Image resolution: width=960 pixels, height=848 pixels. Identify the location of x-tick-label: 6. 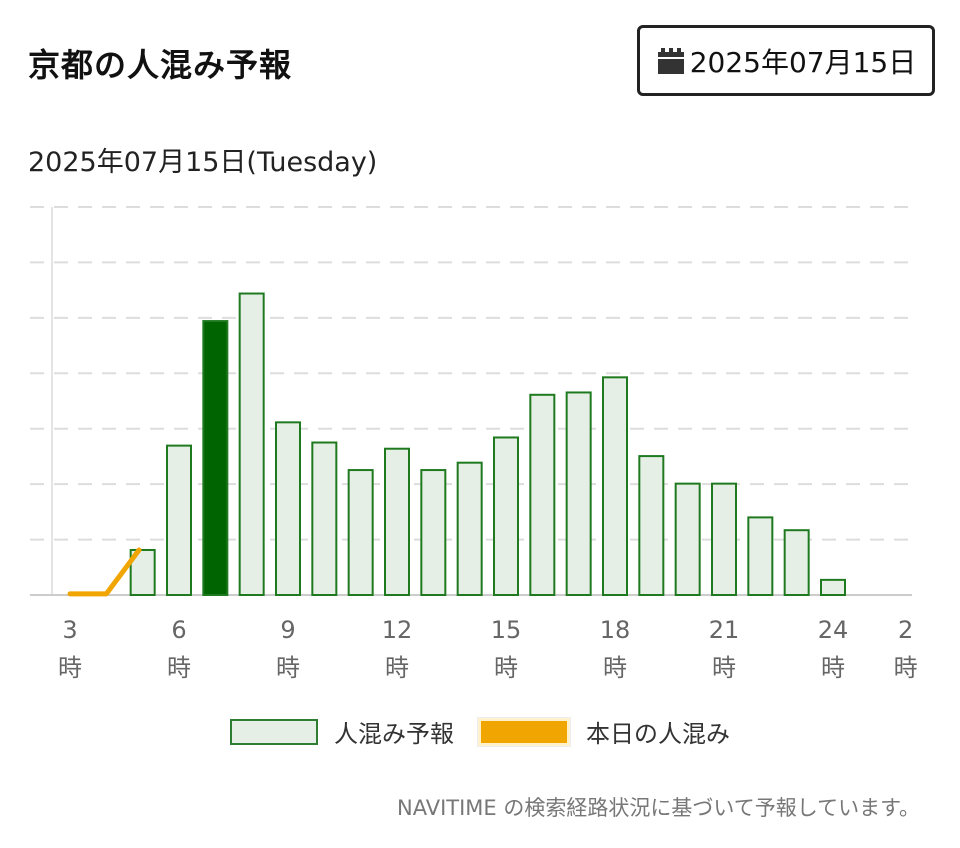
(178, 630).